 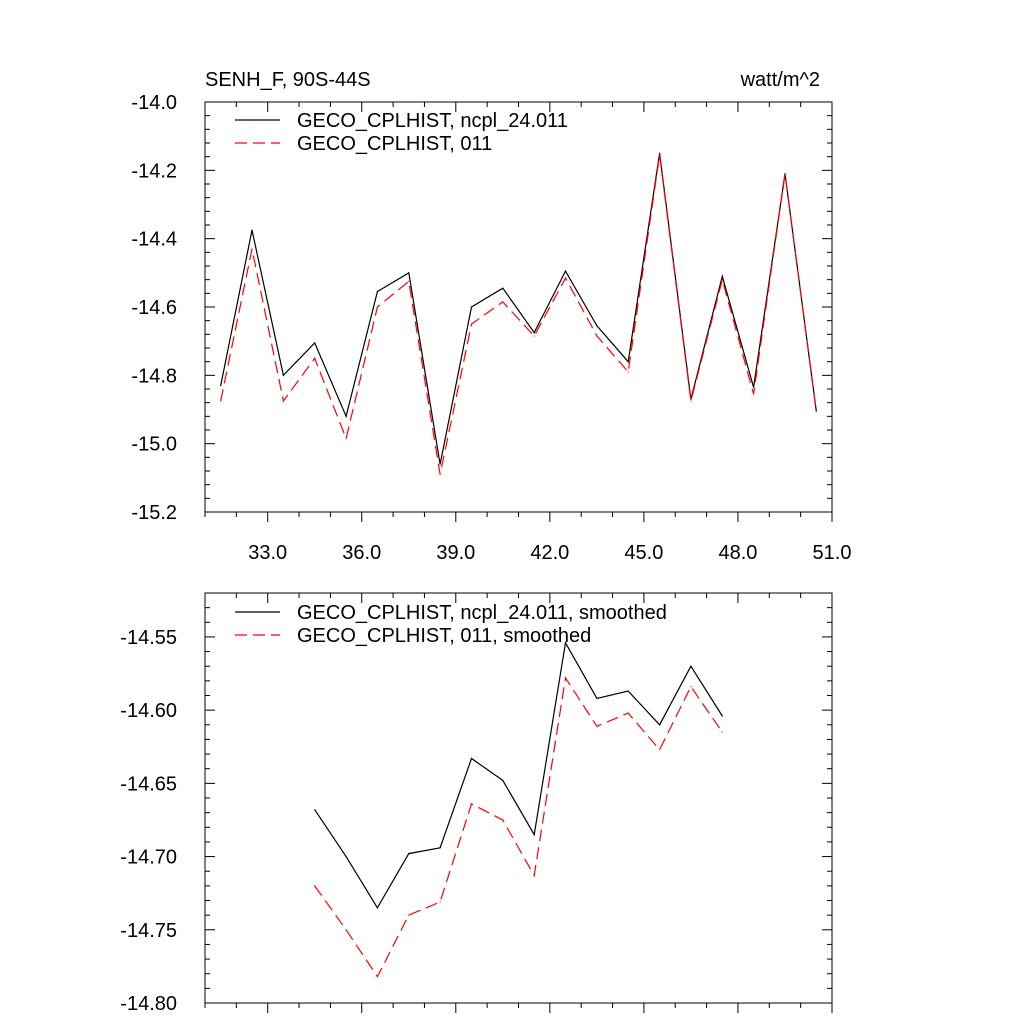 I want to click on y-tick-label: -14.6, so click(x=154, y=308).